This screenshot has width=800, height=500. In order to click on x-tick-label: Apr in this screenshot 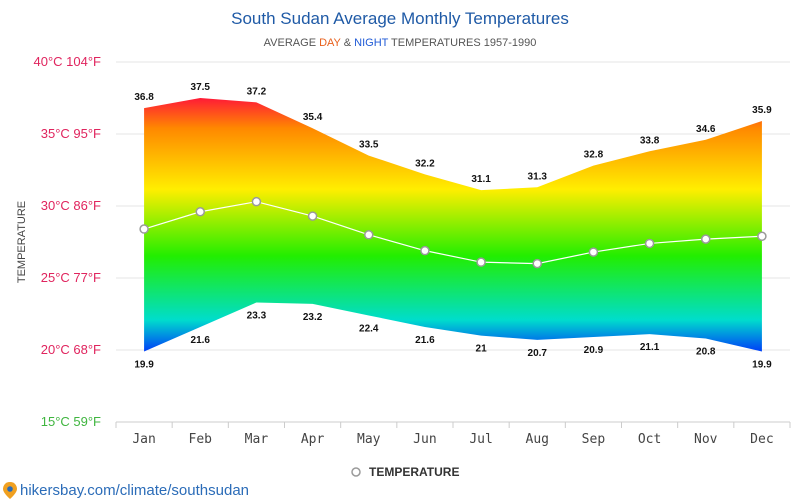, I will do `click(313, 439)`.